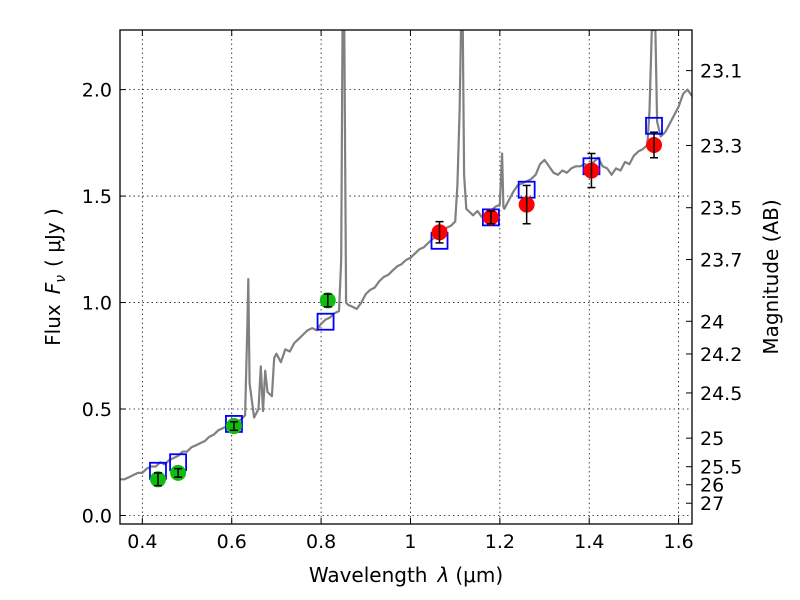  What do you see at coordinates (97, 410) in the screenshot?
I see `y-tick-label: 0.5` at bounding box center [97, 410].